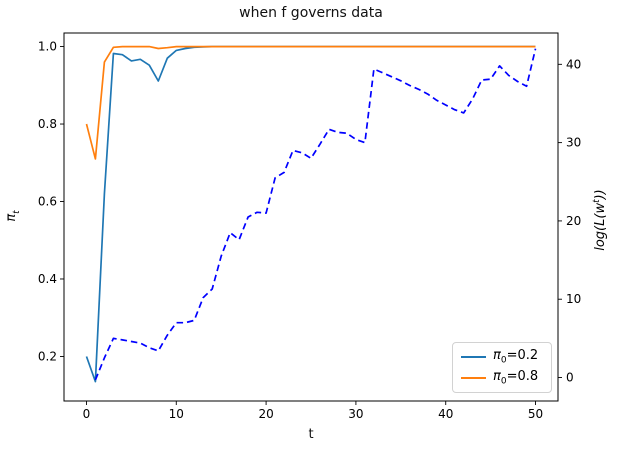 The image size is (621, 453). I want to click on y-left-tick-label: 0.2, so click(47, 356).